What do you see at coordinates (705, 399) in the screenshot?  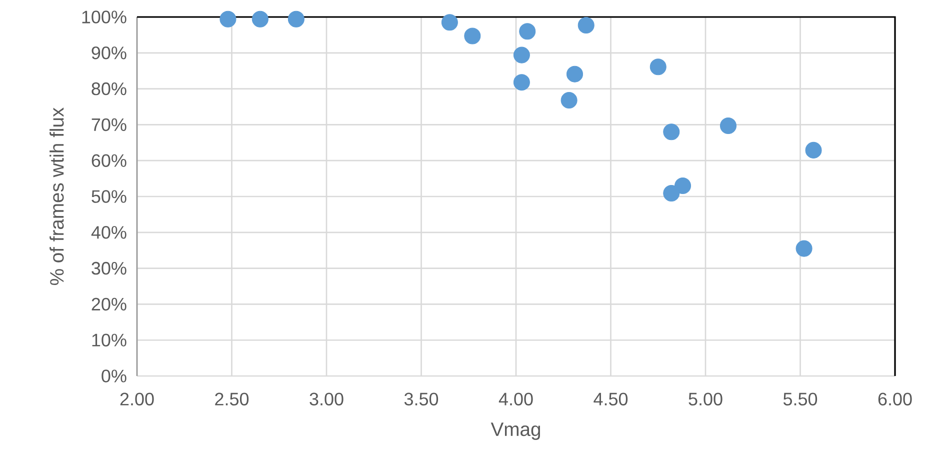 I see `x-tick-label: 5.00` at bounding box center [705, 399].